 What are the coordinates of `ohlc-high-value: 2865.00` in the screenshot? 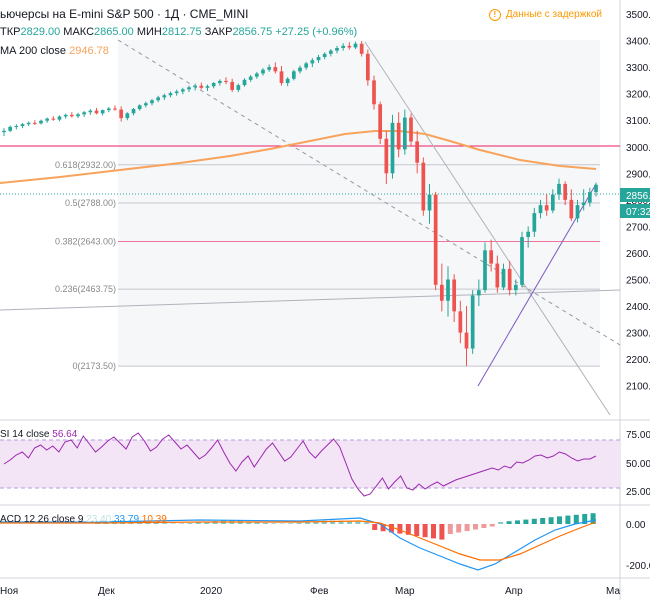 It's located at (114, 32).